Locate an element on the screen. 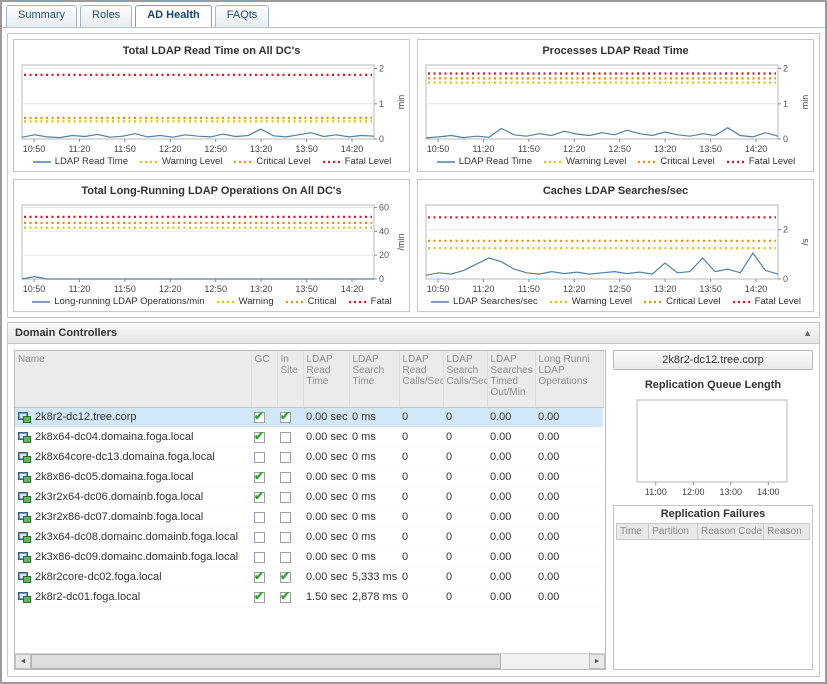 Image resolution: width=827 pixels, height=684 pixels. dc-name-cell: 2k3r2x64-dc06.domainb.foga.local is located at coordinates (133, 497).